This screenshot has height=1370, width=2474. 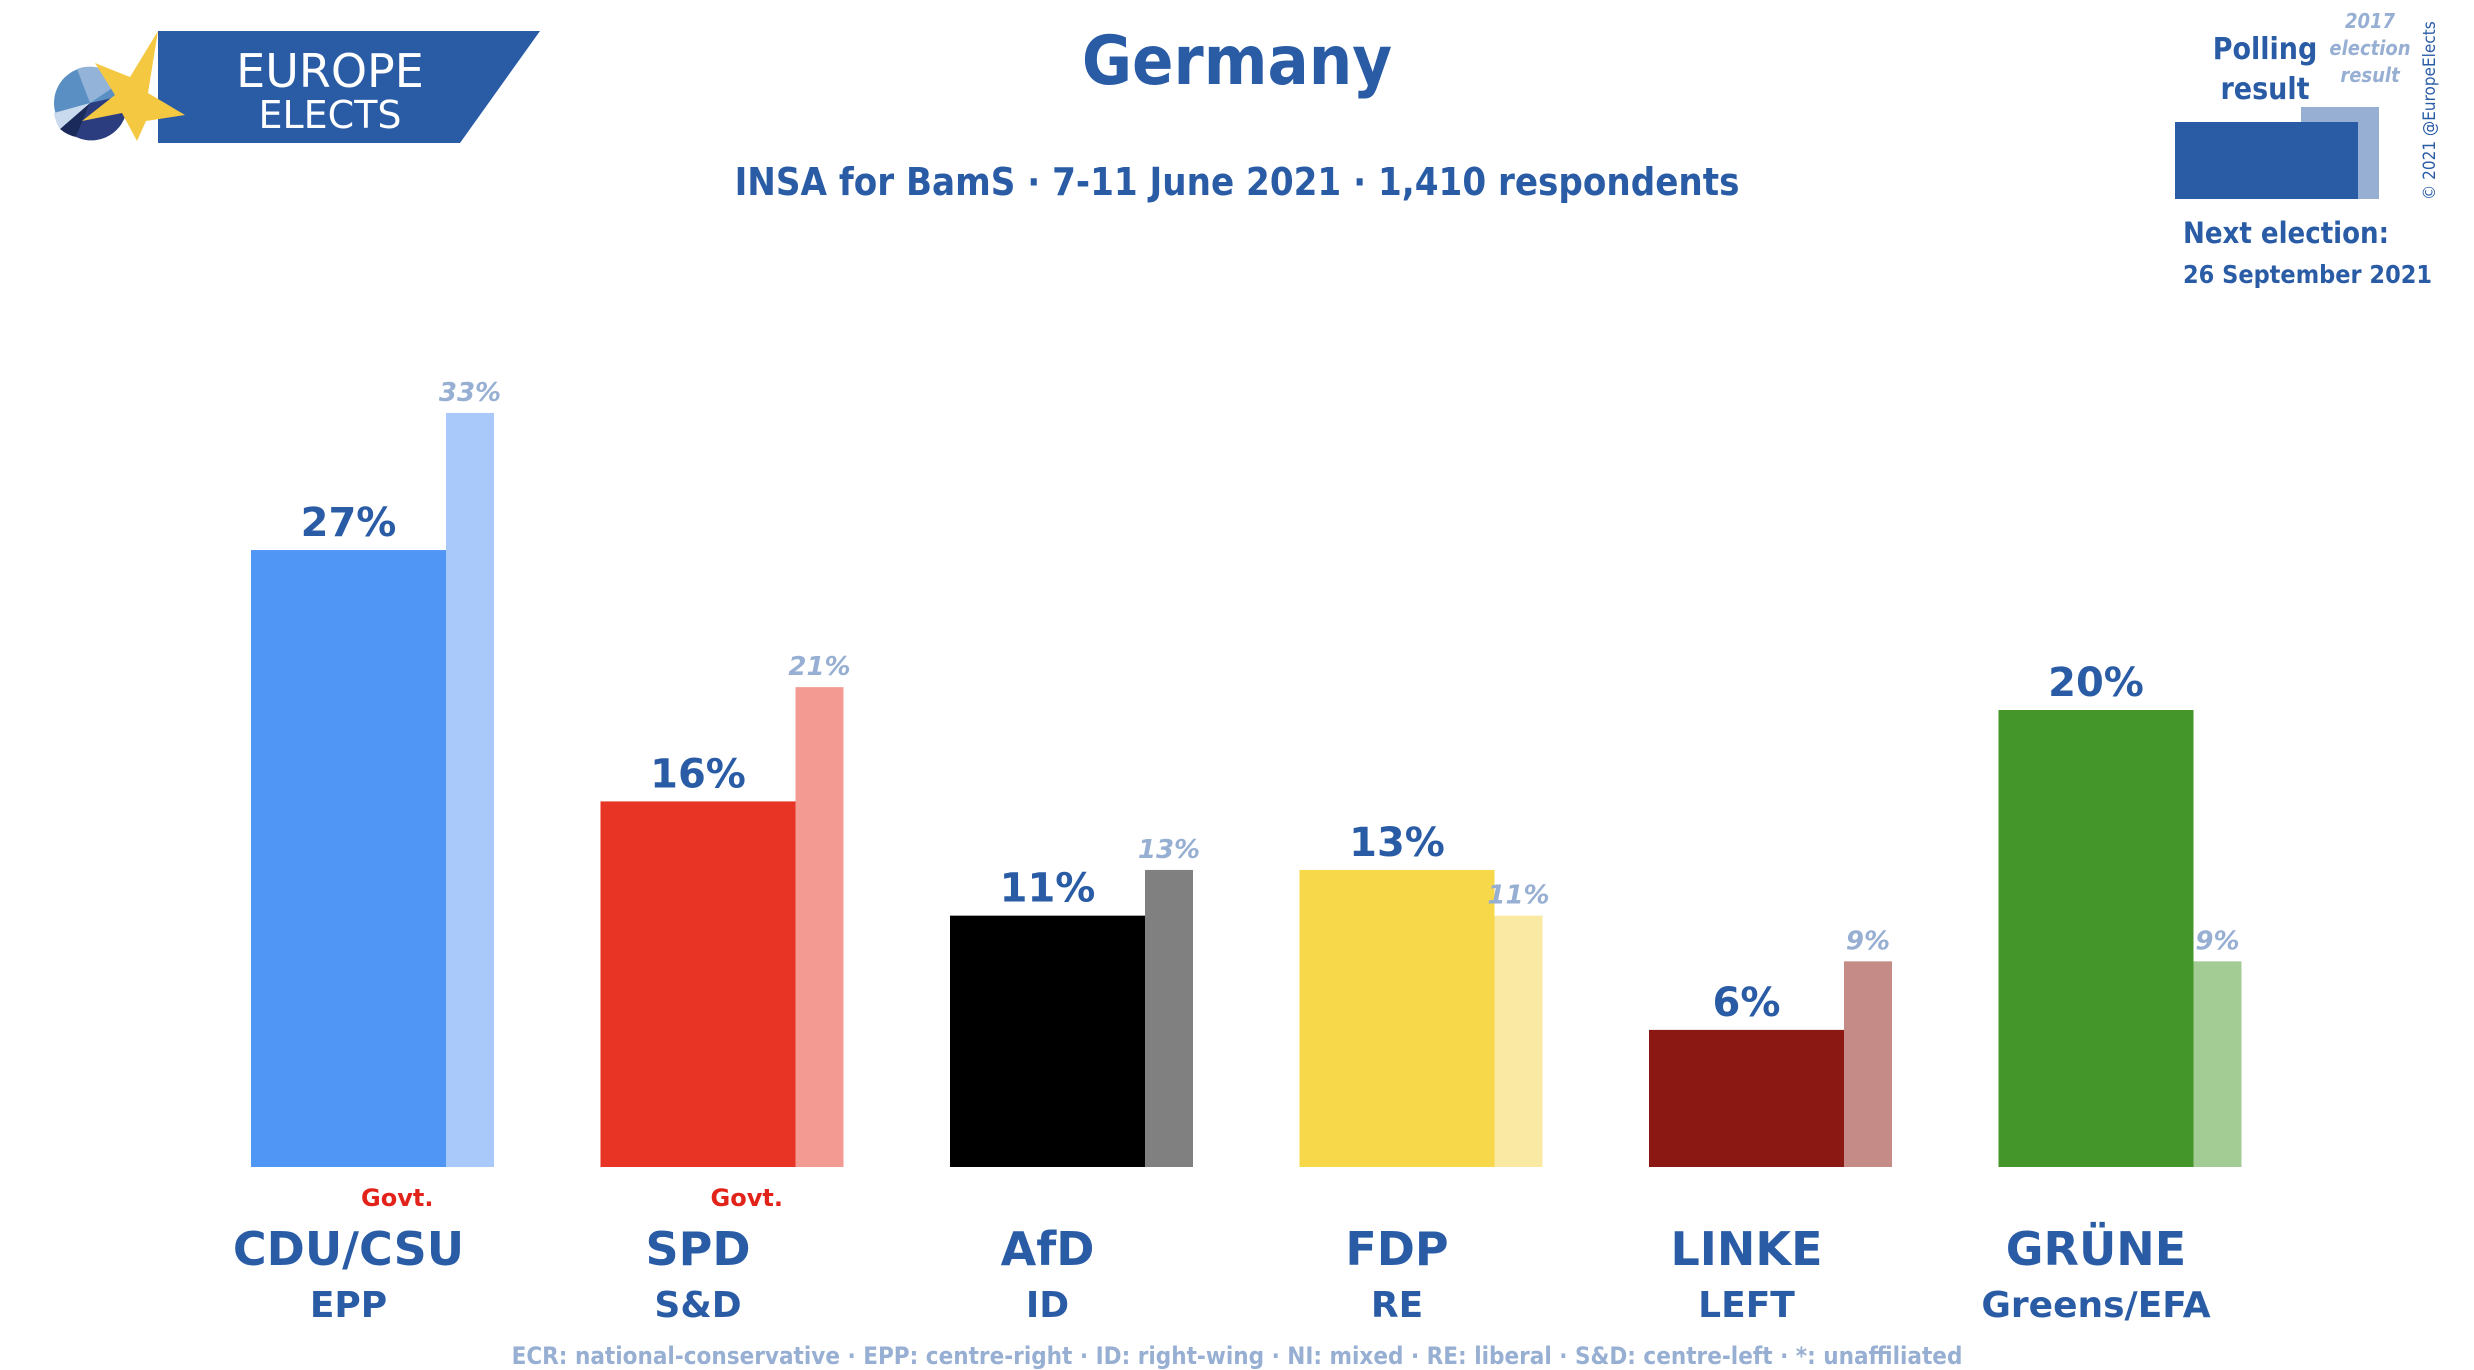 I want to click on party-label: GRÜNE, so click(x=2096, y=1249).